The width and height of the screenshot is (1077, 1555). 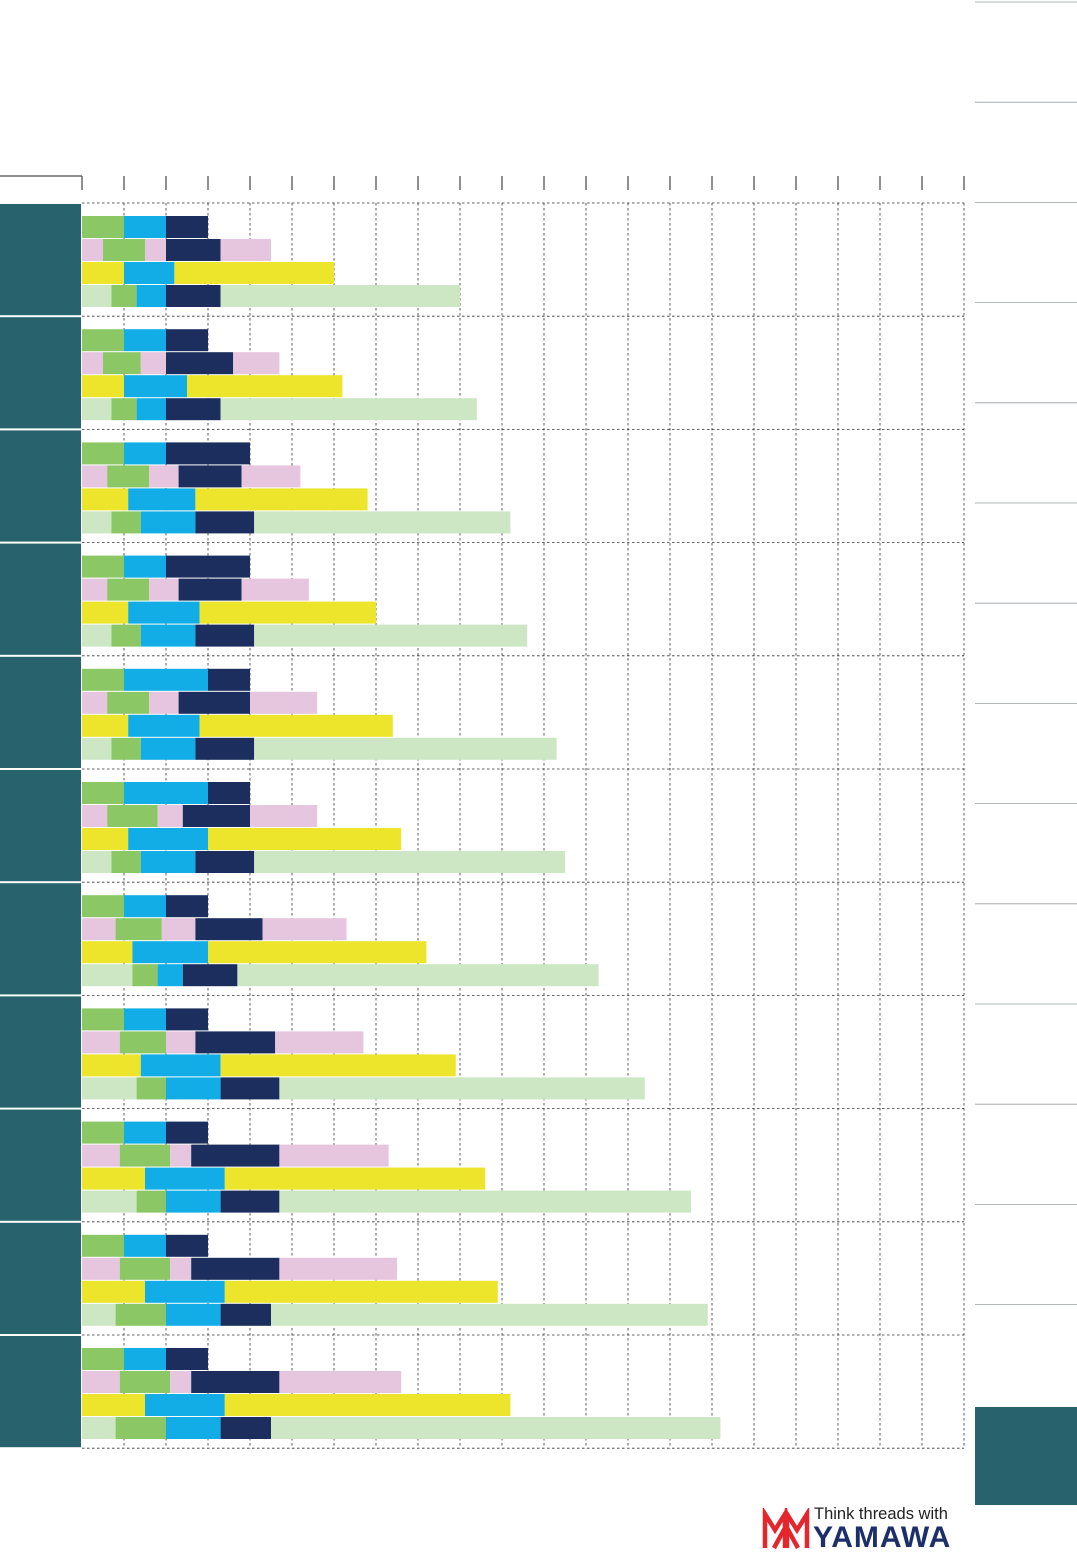 I want to click on row-group-label-cells, so click(x=40, y=826).